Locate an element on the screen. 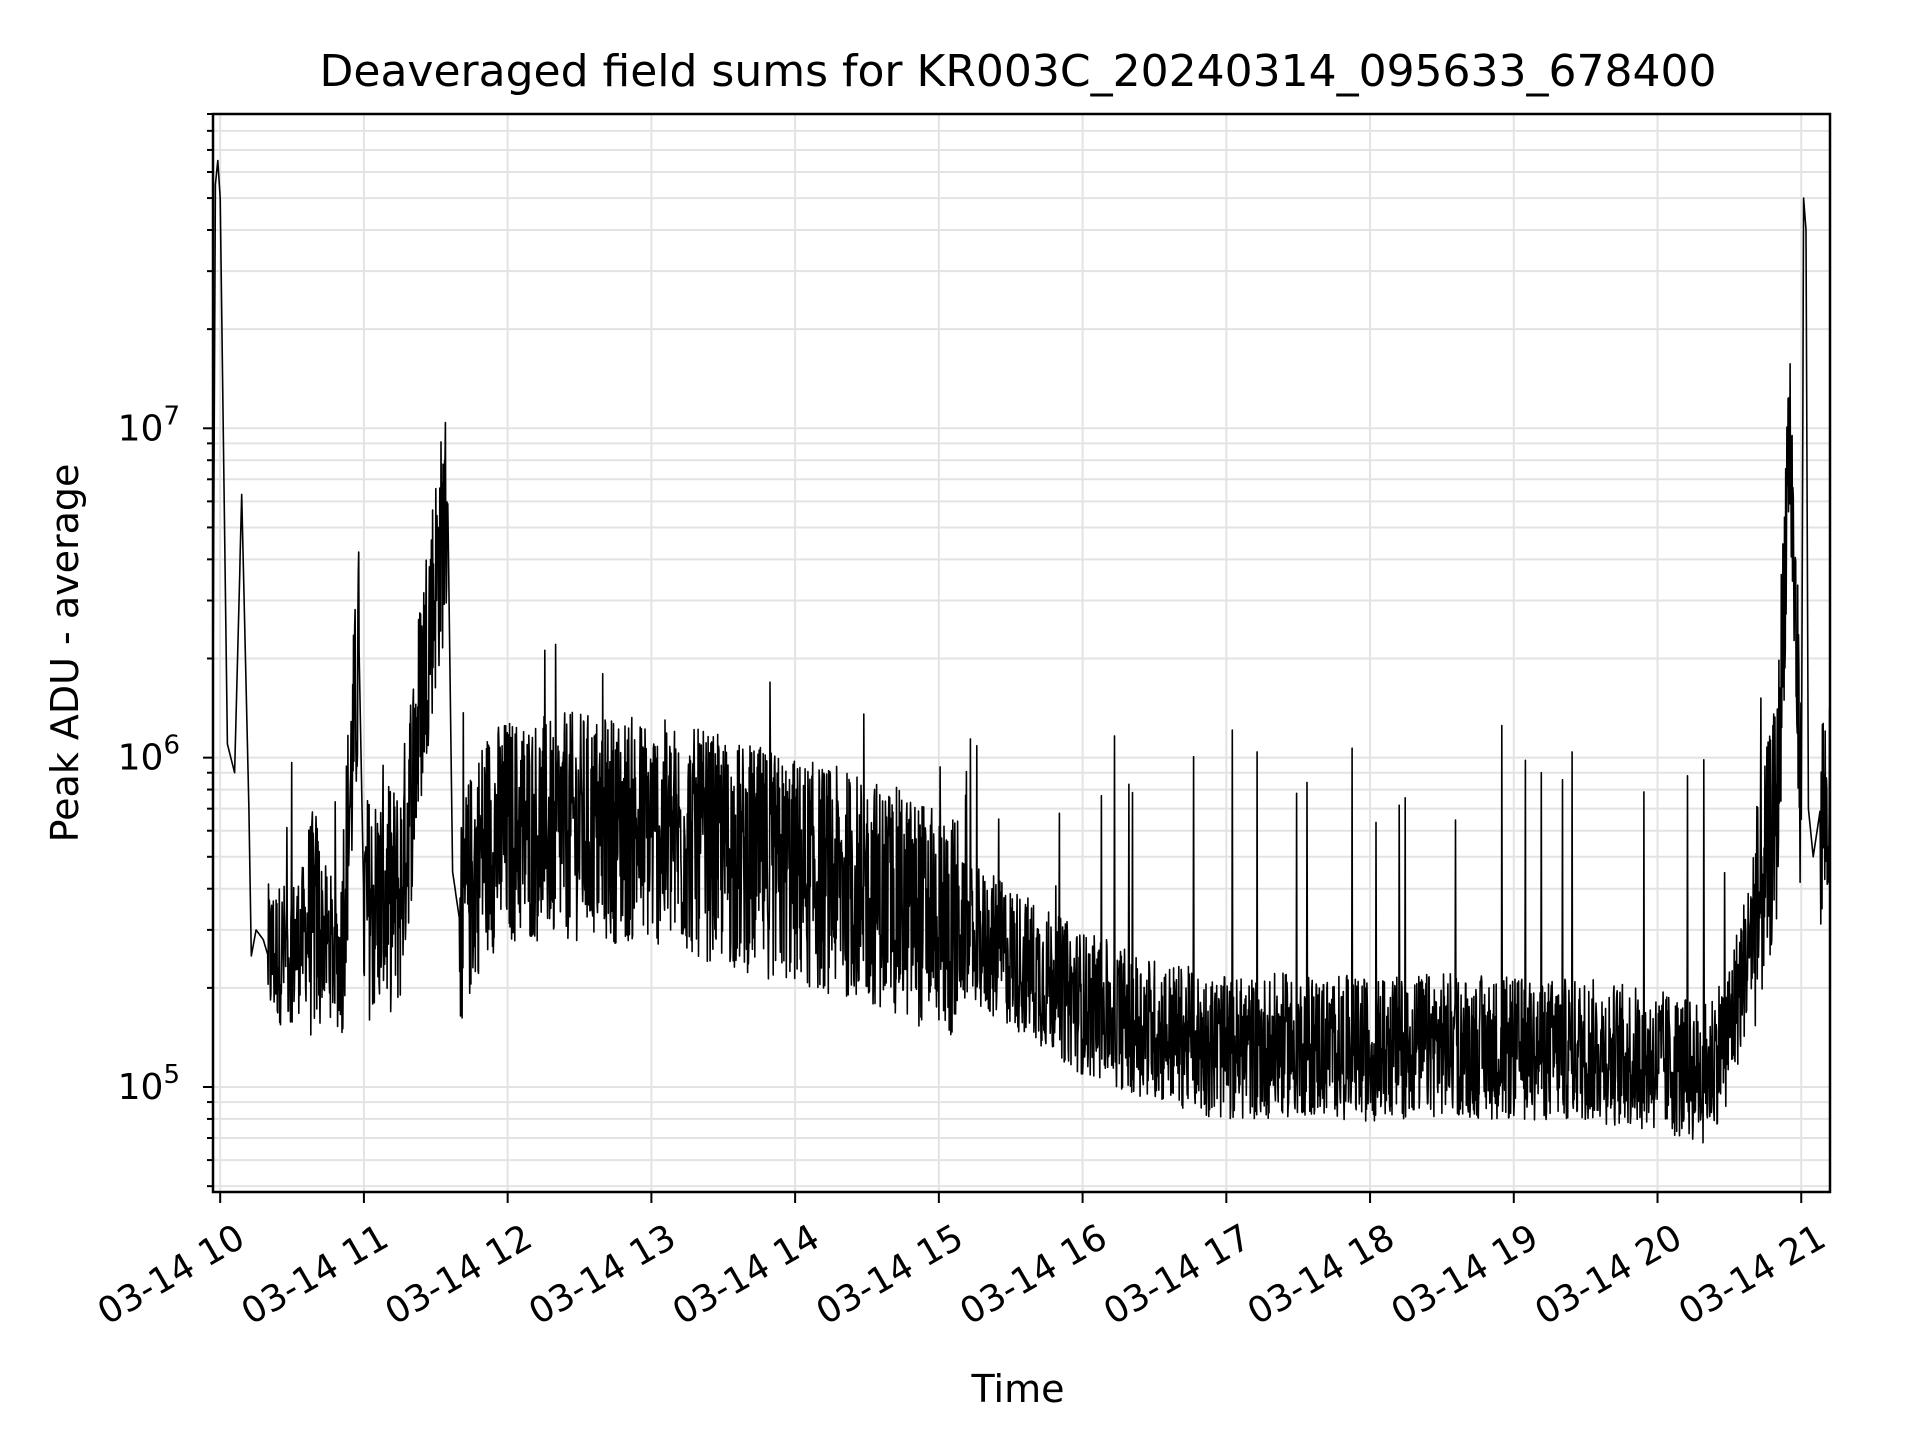 Image resolution: width=1920 pixels, height=1440 pixels. y-tick-label: 10⁷ is located at coordinates (149, 425).